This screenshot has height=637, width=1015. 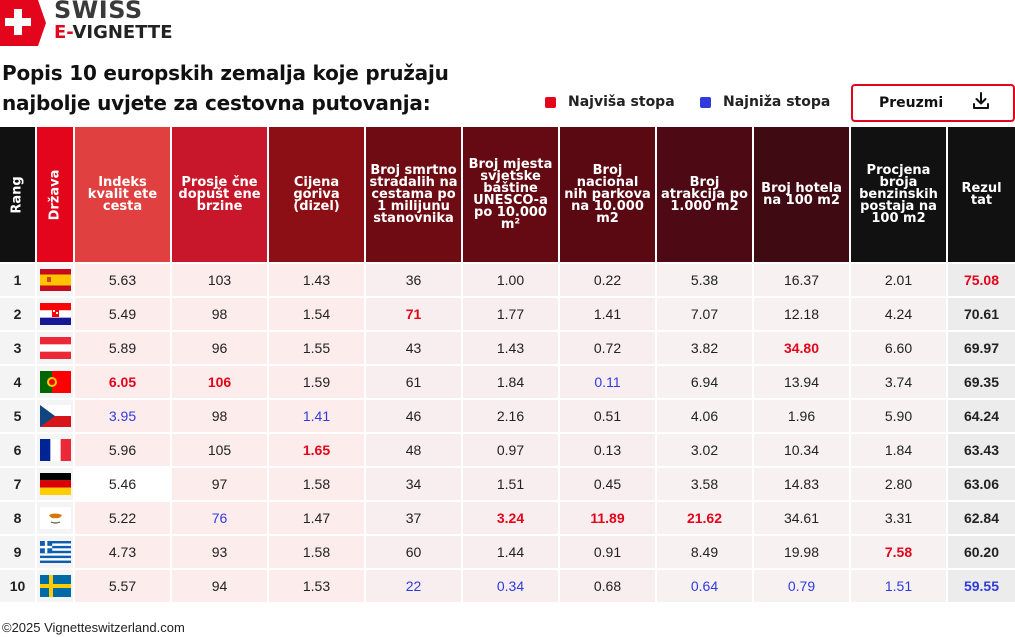 What do you see at coordinates (317, 450) in the screenshot?
I see `value-cell-fuel-price: 1.65` at bounding box center [317, 450].